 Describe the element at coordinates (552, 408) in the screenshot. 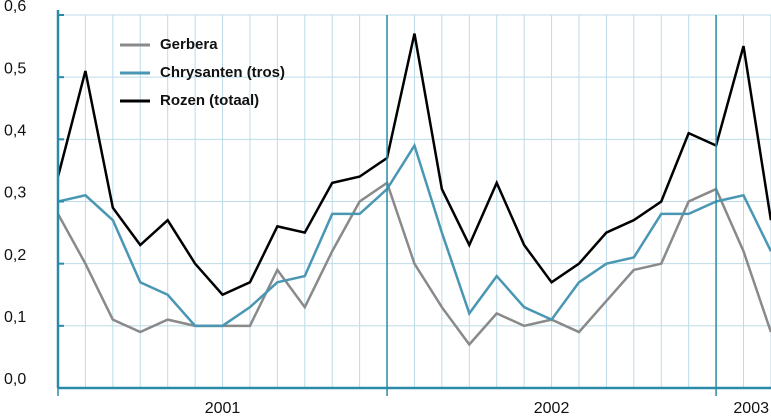

I see `x-tick-label: 2002` at that location.